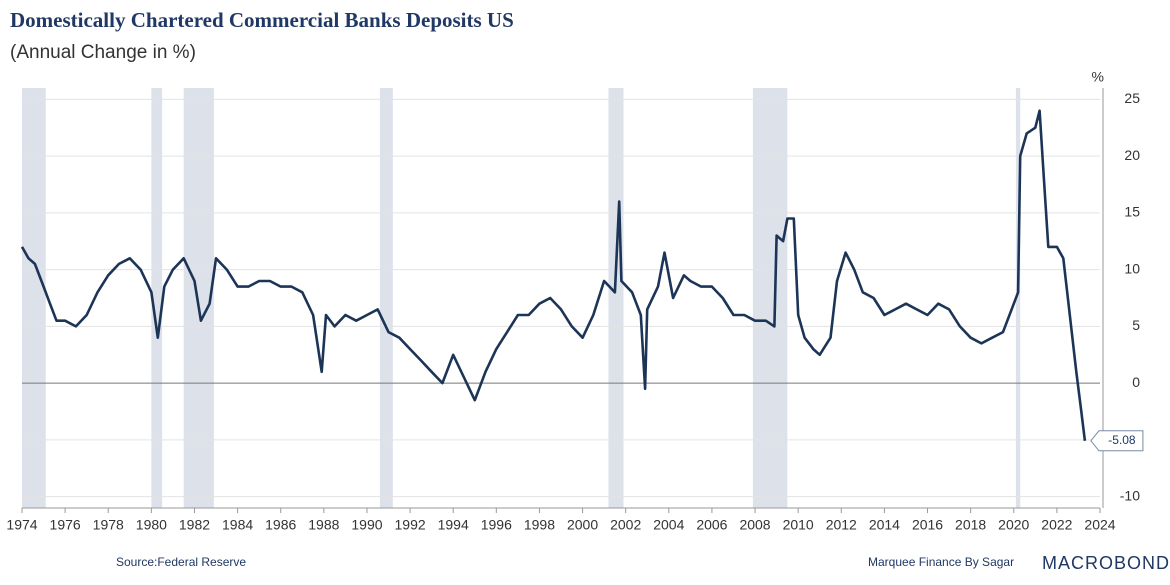  I want to click on x-tick-label: 2008, so click(754, 525).